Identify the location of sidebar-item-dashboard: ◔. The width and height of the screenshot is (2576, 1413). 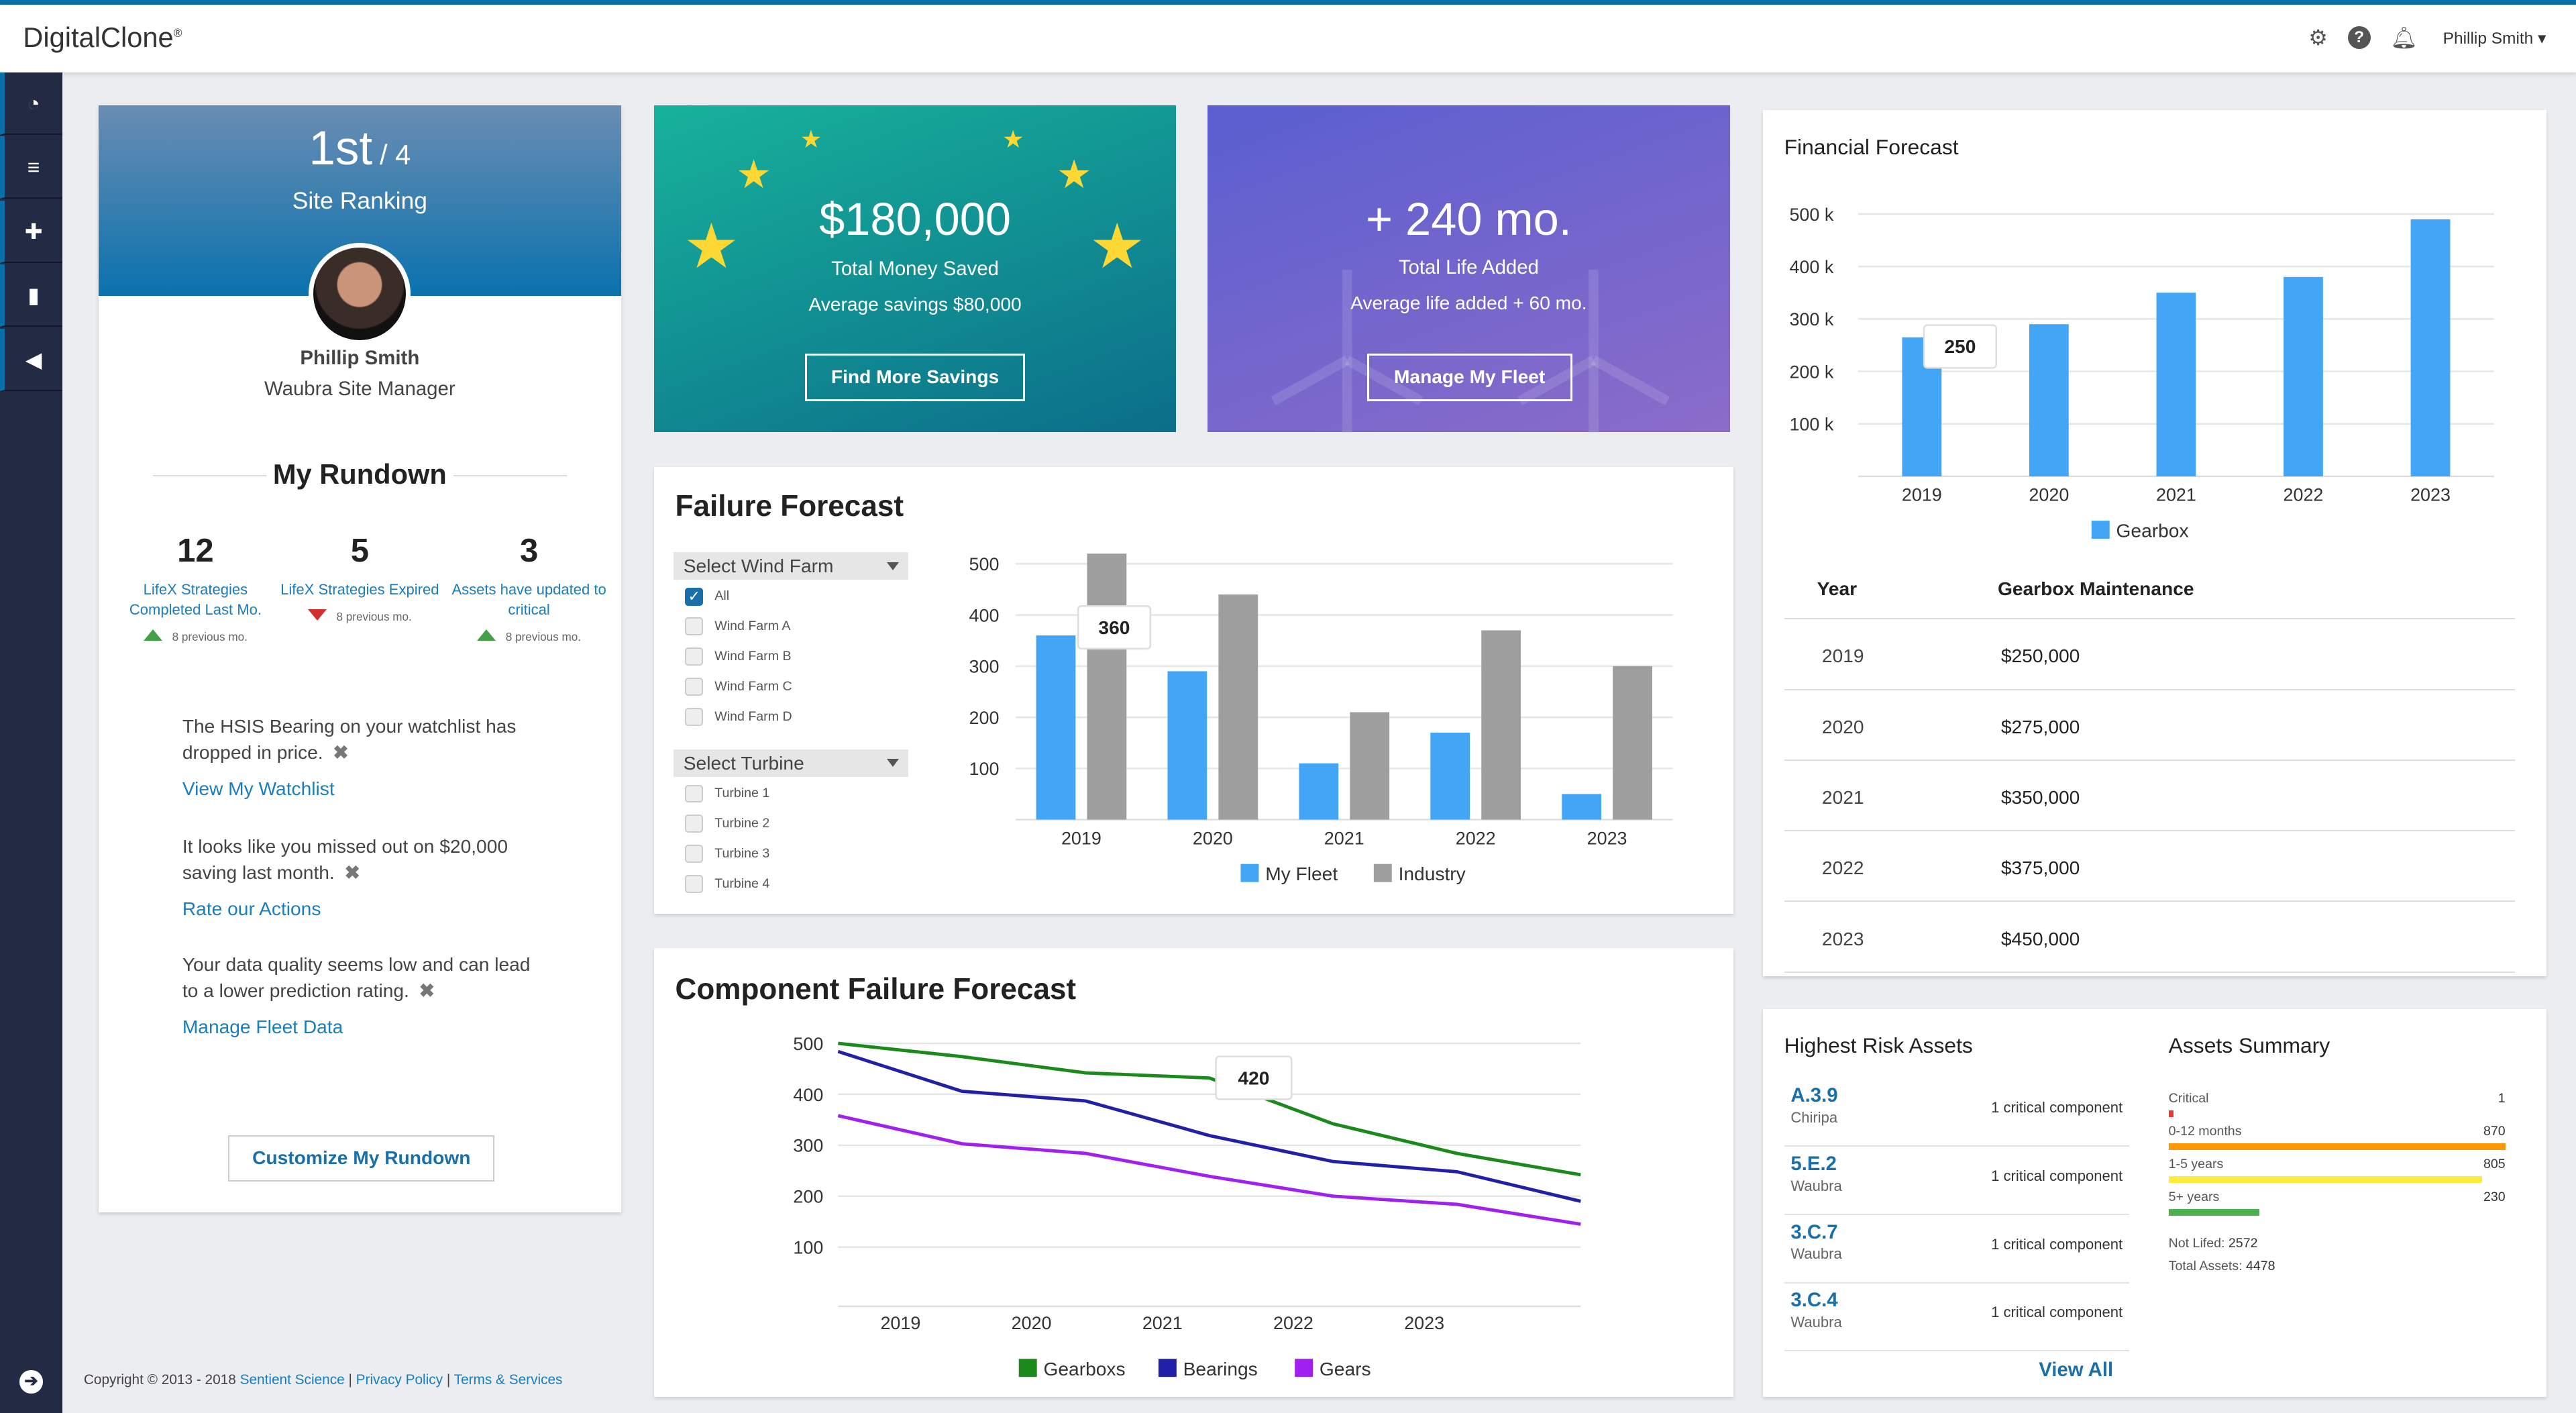
(31, 103).